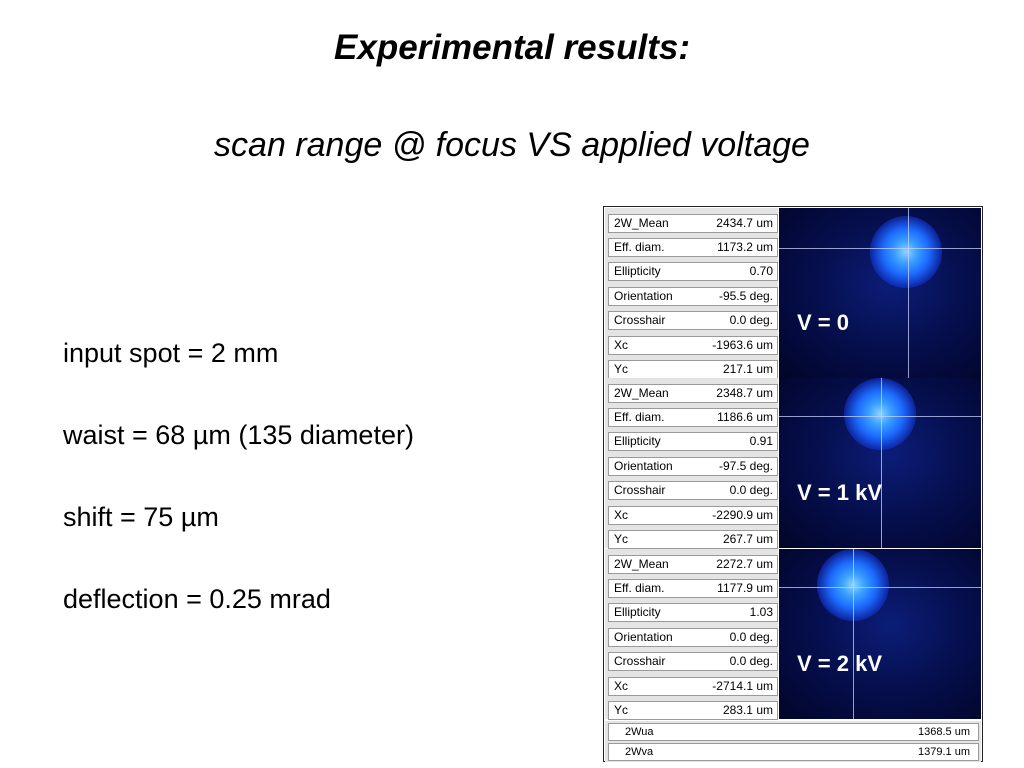 This screenshot has height=768, width=1024. Describe the element at coordinates (761, 271) in the screenshot. I see `param-value: 0.70` at that location.